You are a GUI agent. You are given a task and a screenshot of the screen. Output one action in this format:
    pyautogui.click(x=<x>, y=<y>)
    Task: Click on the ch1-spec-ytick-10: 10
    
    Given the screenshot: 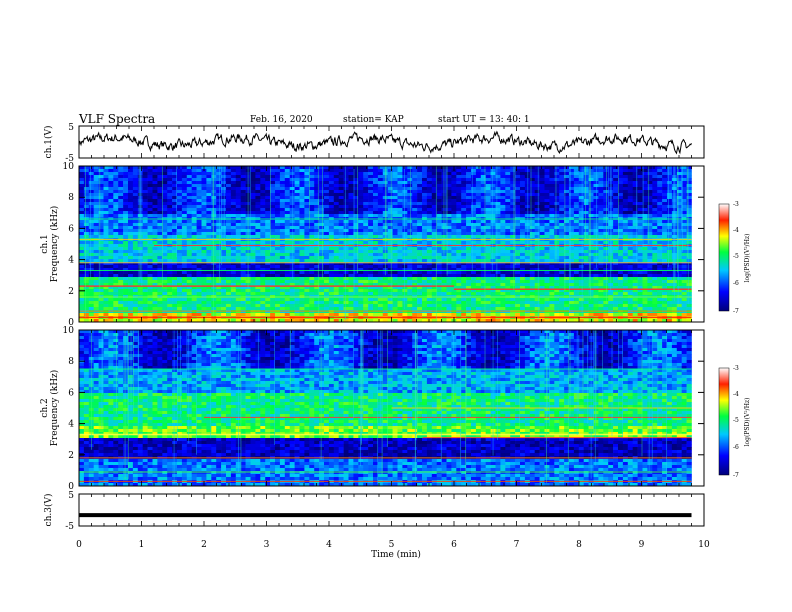 What is the action you would take?
    pyautogui.click(x=69, y=167)
    